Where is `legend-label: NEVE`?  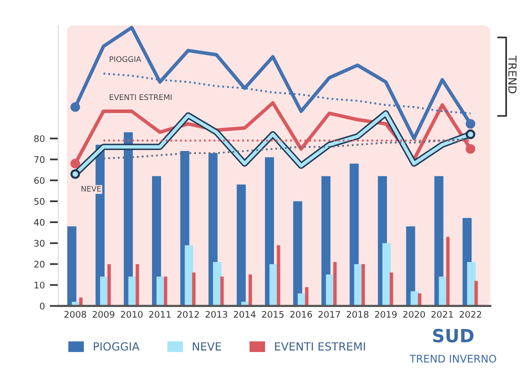
legend-label: NEVE is located at coordinates (207, 346).